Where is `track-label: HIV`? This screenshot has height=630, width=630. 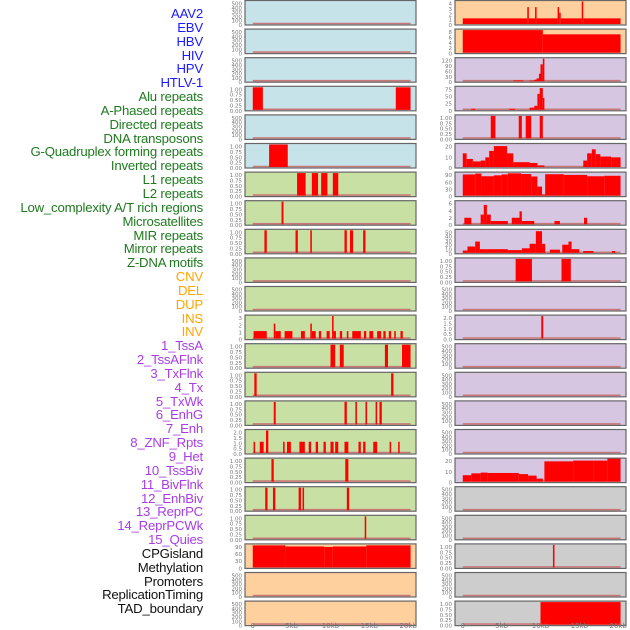
track-label: HIV is located at coordinates (192, 55).